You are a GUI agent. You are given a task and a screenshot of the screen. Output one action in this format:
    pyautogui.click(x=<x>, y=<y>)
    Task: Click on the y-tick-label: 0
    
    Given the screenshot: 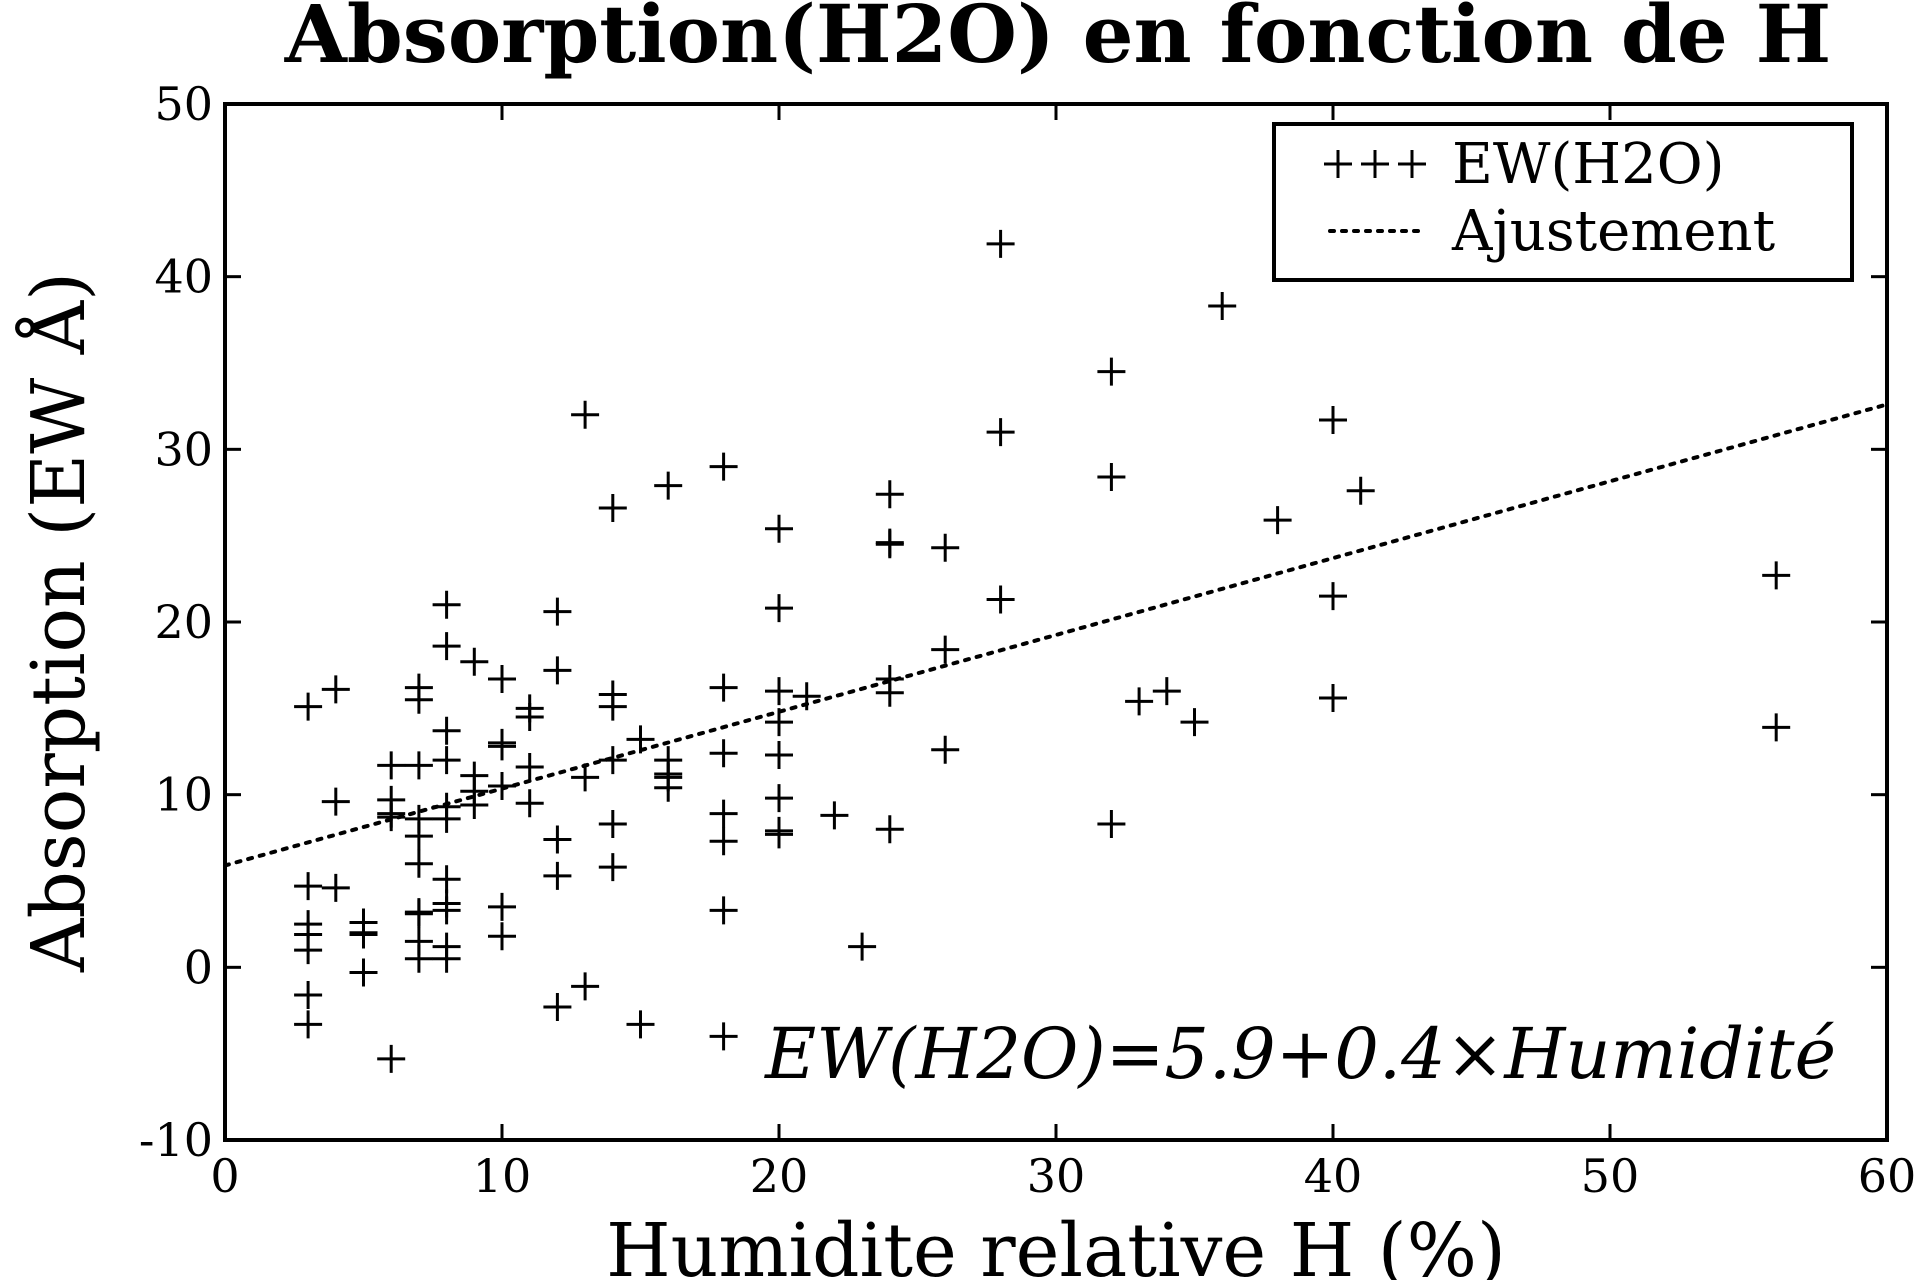 What is the action you would take?
    pyautogui.click(x=198, y=967)
    